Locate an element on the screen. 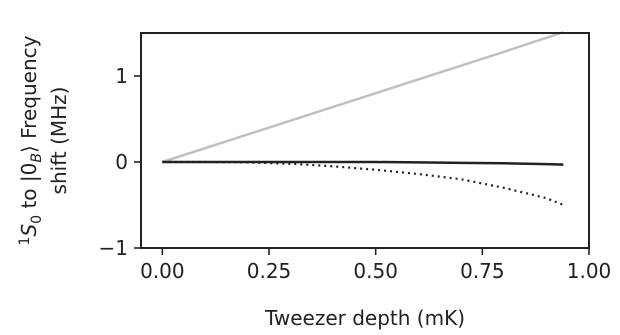  x-tick-label: 0.50 is located at coordinates (375, 271).